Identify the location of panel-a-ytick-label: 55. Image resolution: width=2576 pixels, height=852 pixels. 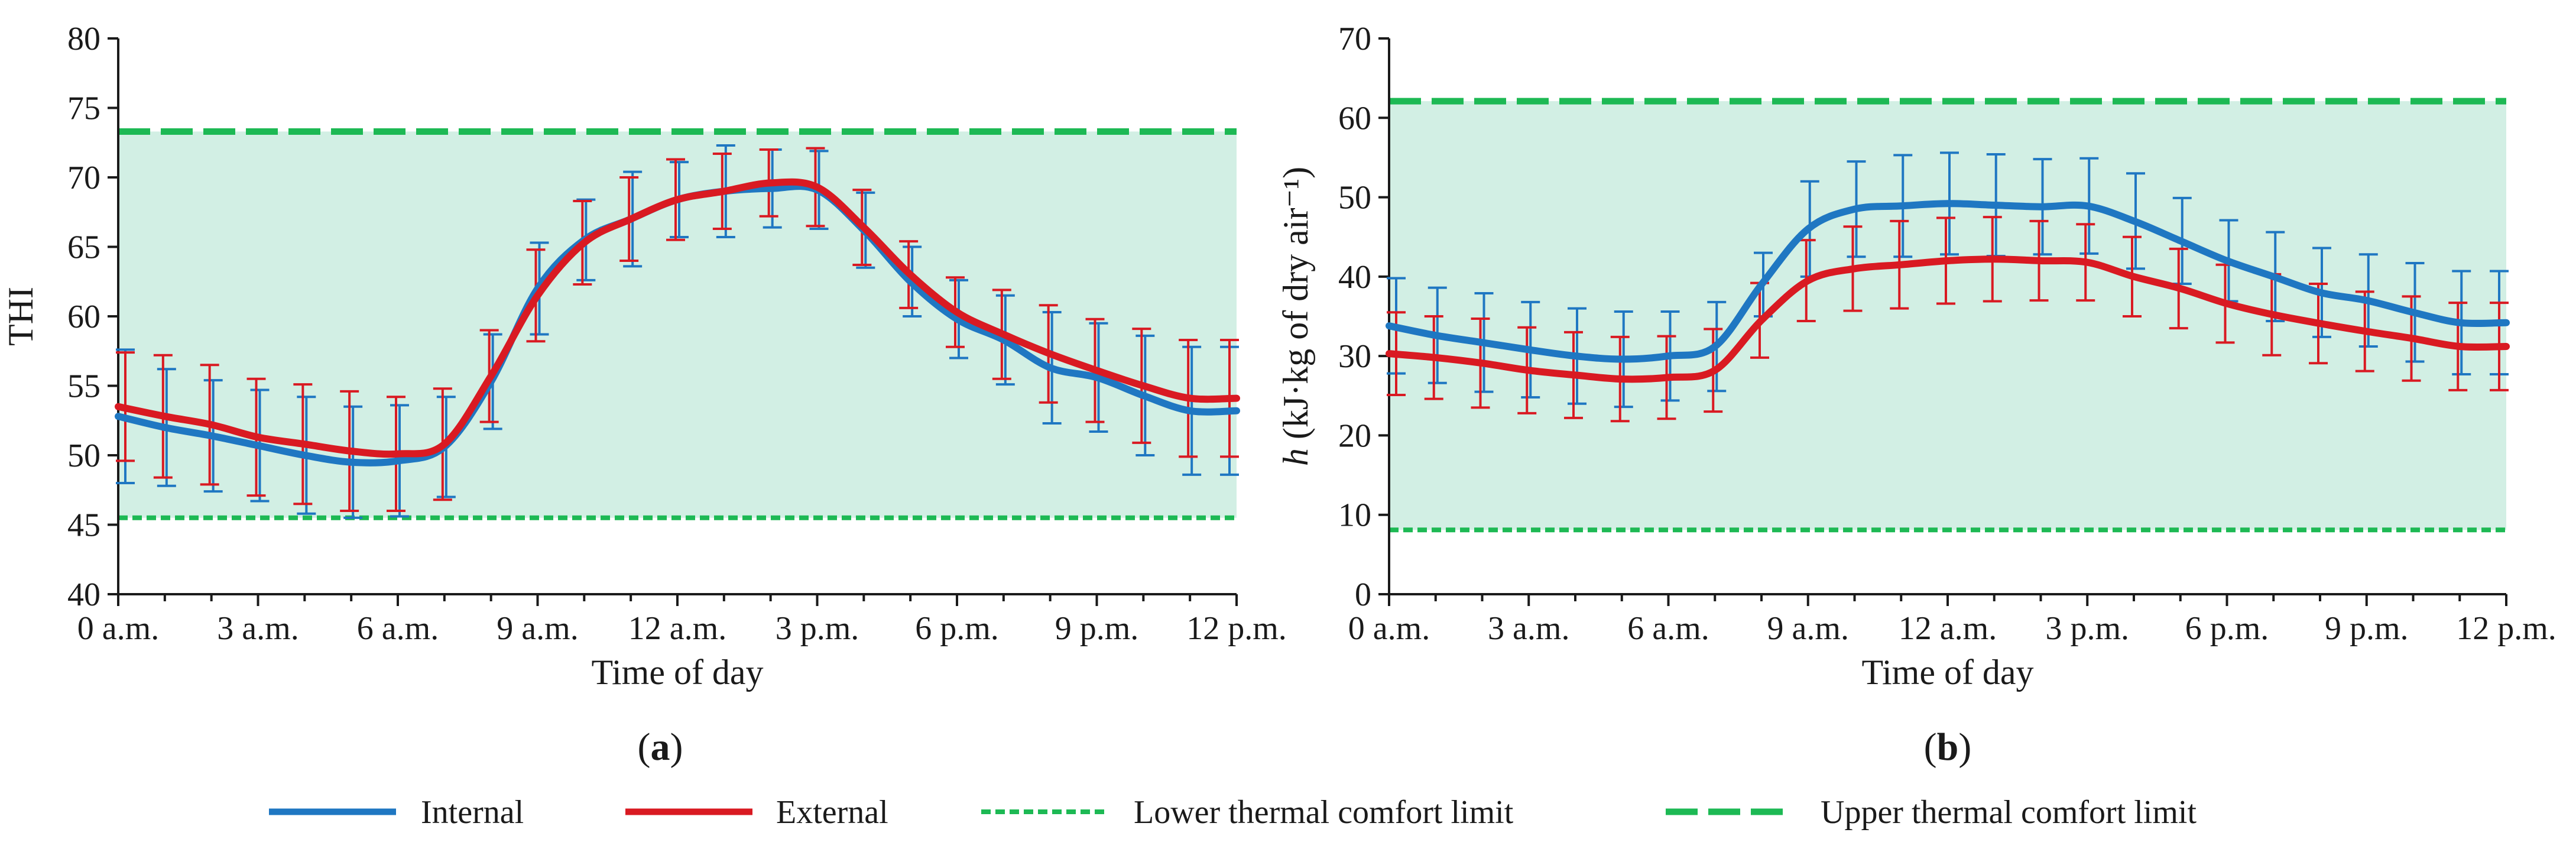
(83, 386).